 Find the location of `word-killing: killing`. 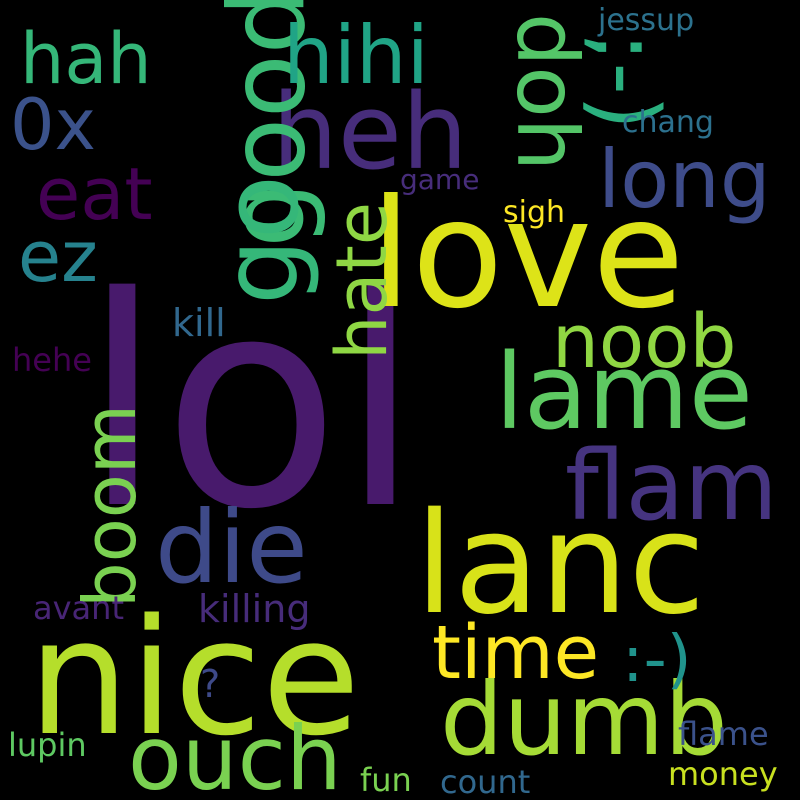

word-killing: killing is located at coordinates (254, 609).